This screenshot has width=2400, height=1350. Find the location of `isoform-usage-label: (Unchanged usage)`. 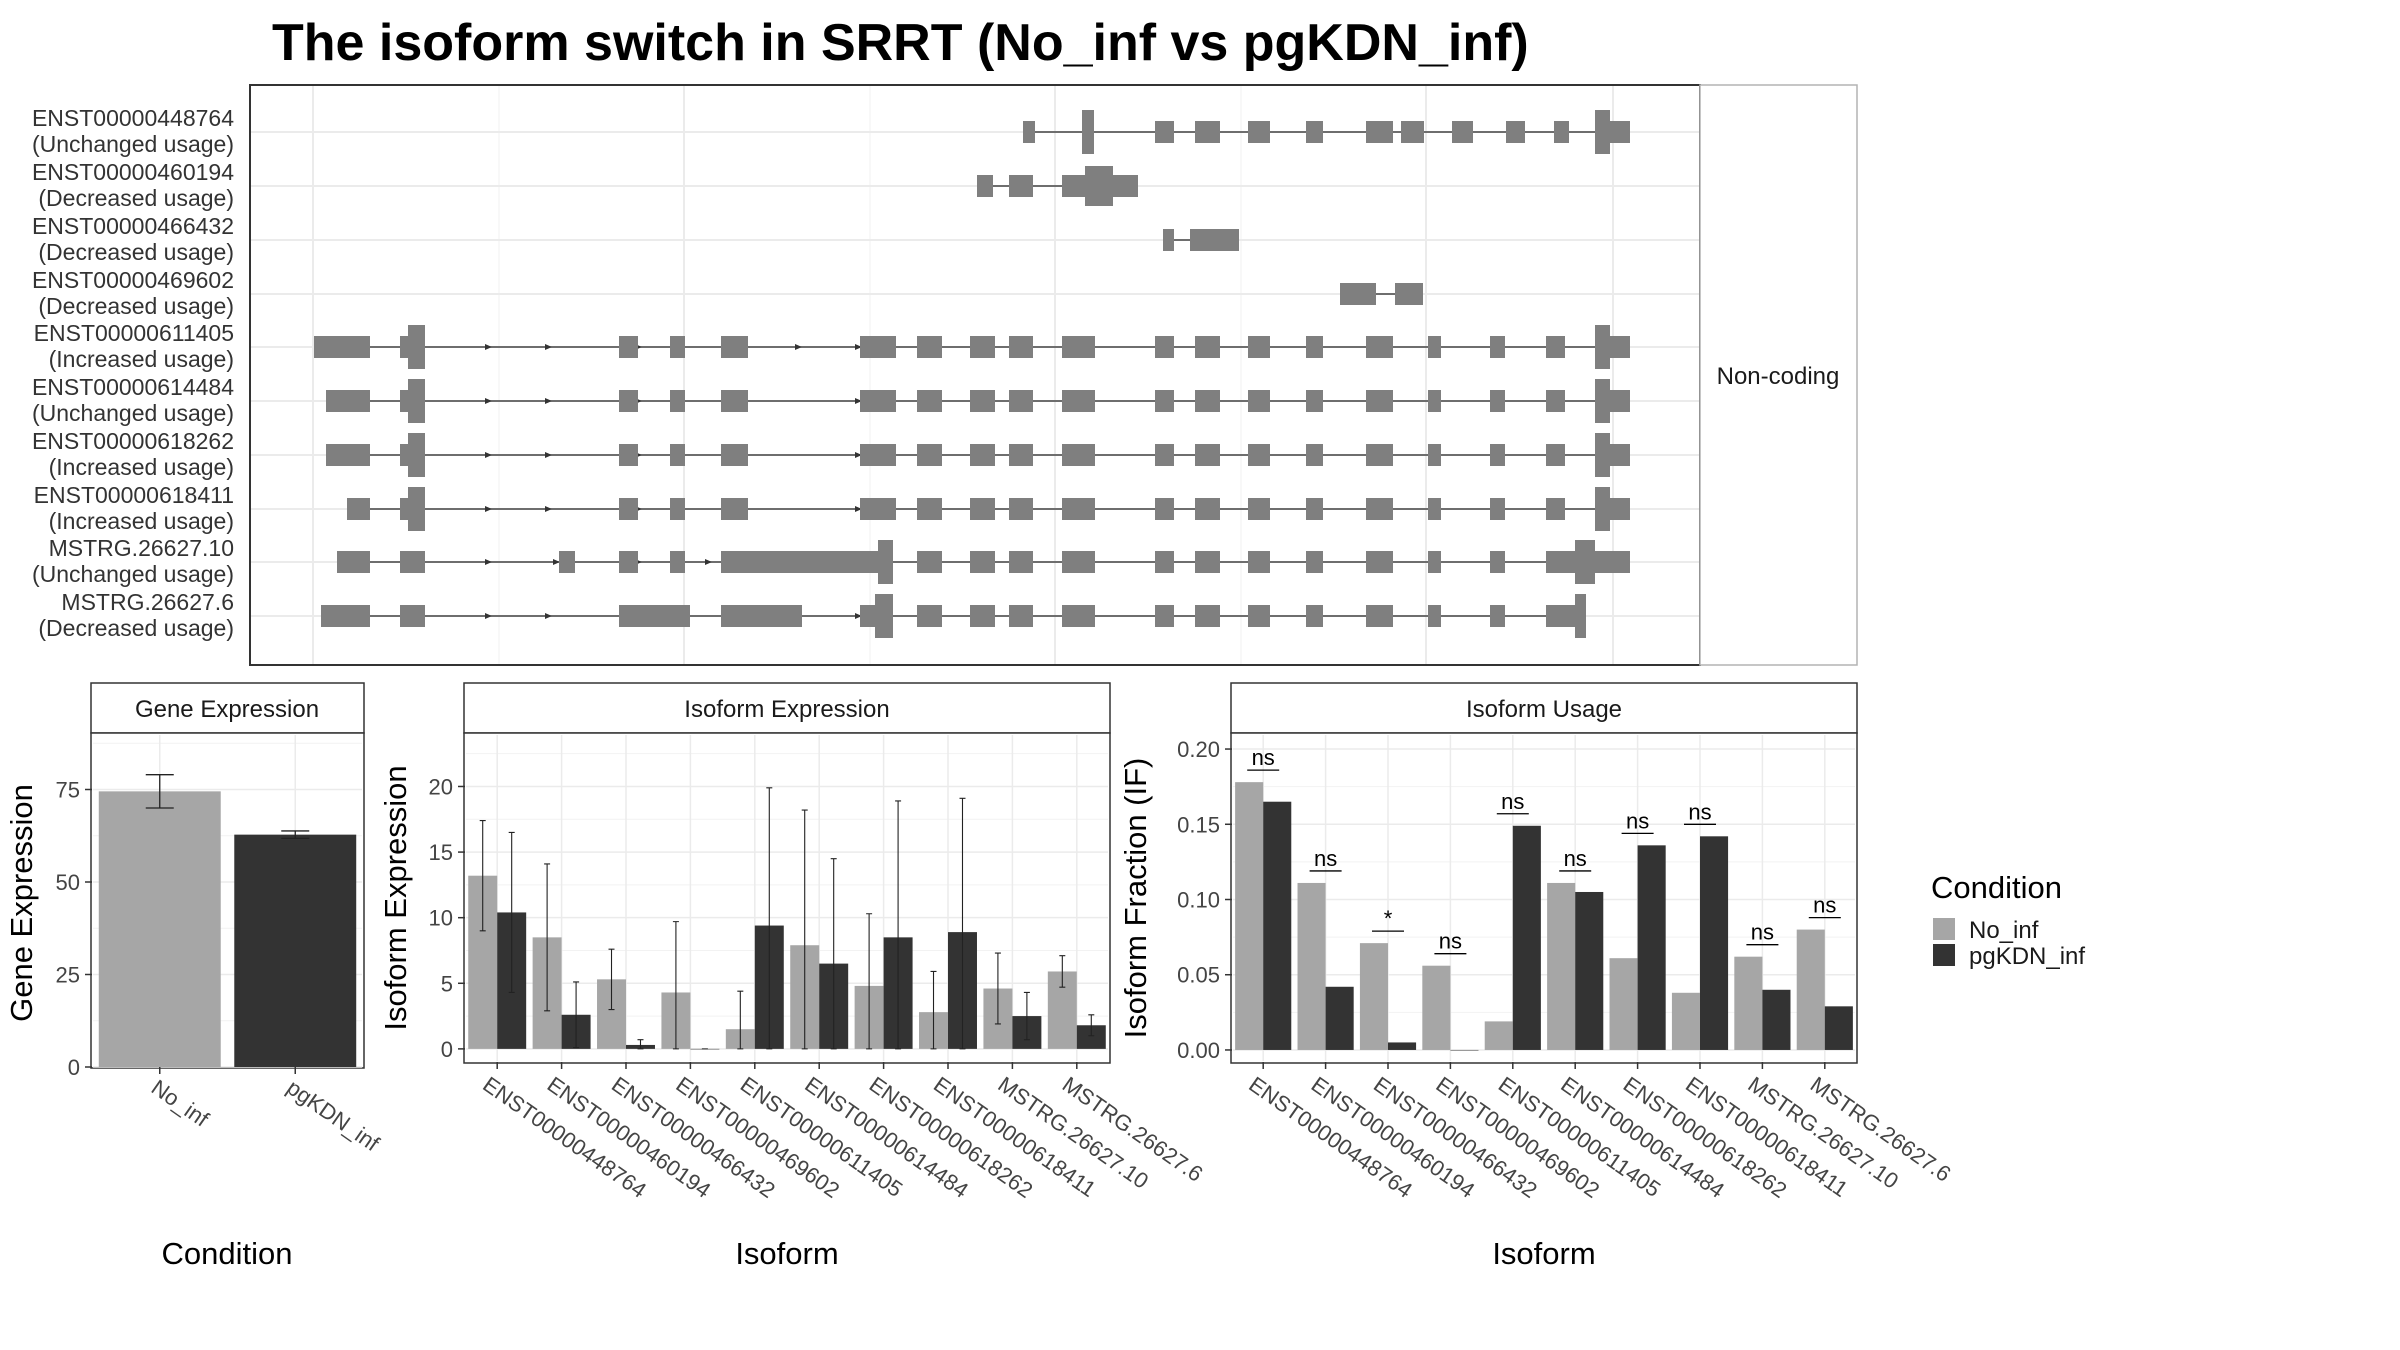

isoform-usage-label: (Unchanged usage) is located at coordinates (133, 413).